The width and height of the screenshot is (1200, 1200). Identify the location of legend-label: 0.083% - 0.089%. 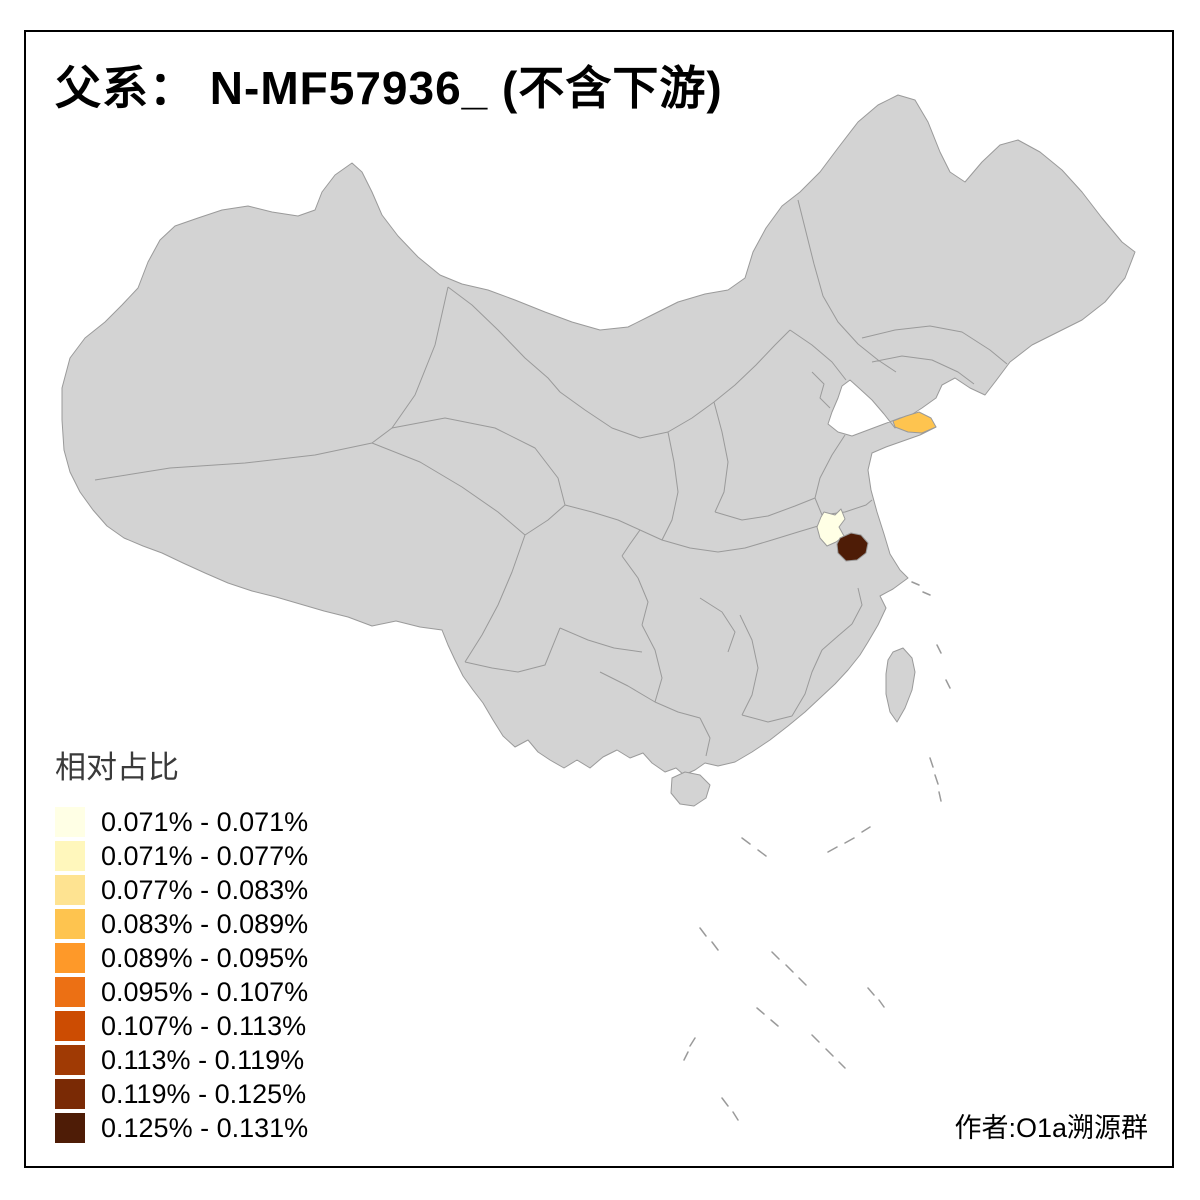
(205, 923).